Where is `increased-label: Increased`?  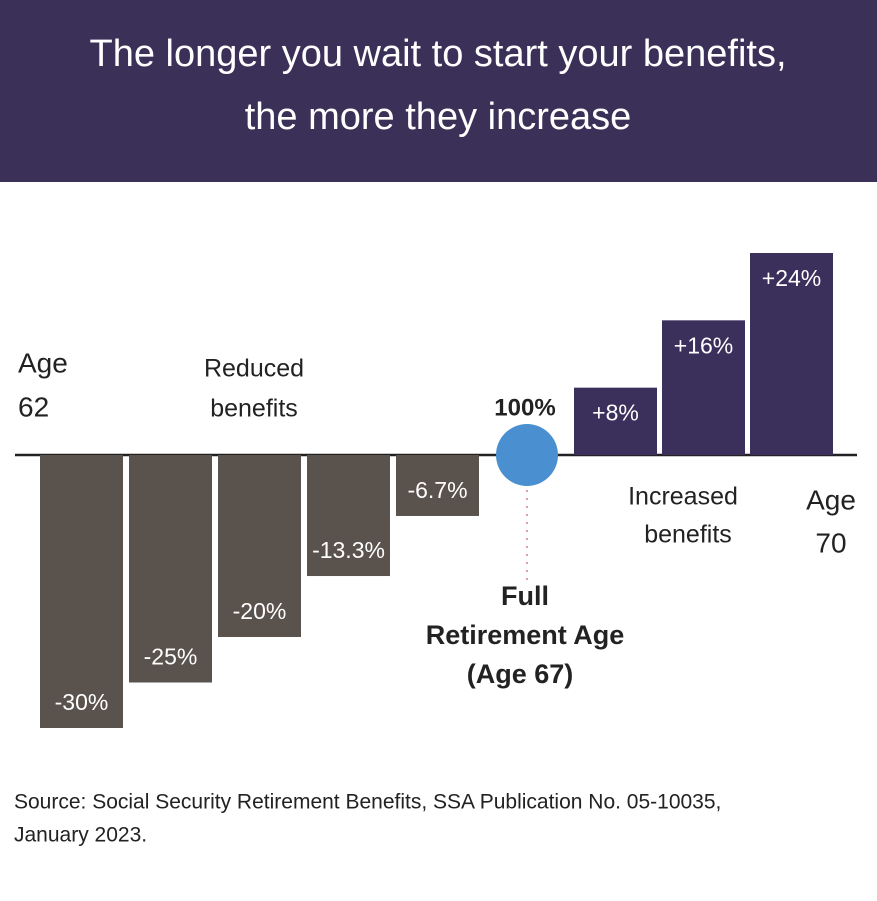
increased-label: Increased is located at coordinates (683, 497).